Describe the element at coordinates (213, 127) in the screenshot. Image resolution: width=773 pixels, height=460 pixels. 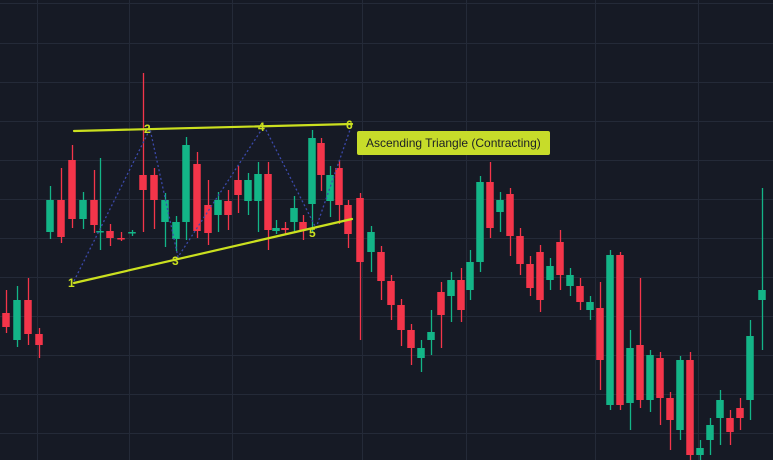
I see `resistance-trendline` at that location.